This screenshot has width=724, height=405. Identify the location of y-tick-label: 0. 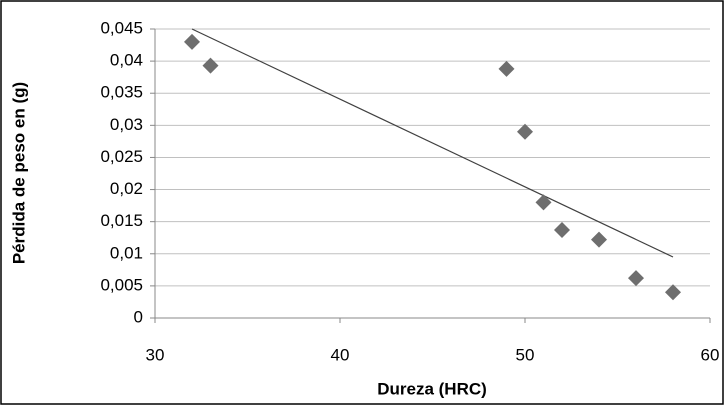
(138, 316).